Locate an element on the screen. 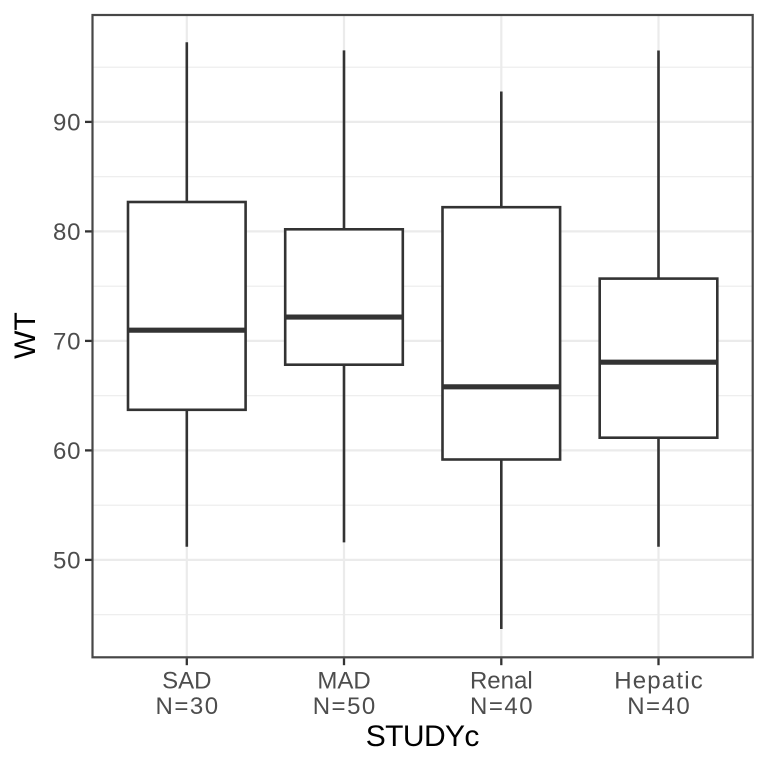  svg-text: MAD is located at coordinates (343, 681).